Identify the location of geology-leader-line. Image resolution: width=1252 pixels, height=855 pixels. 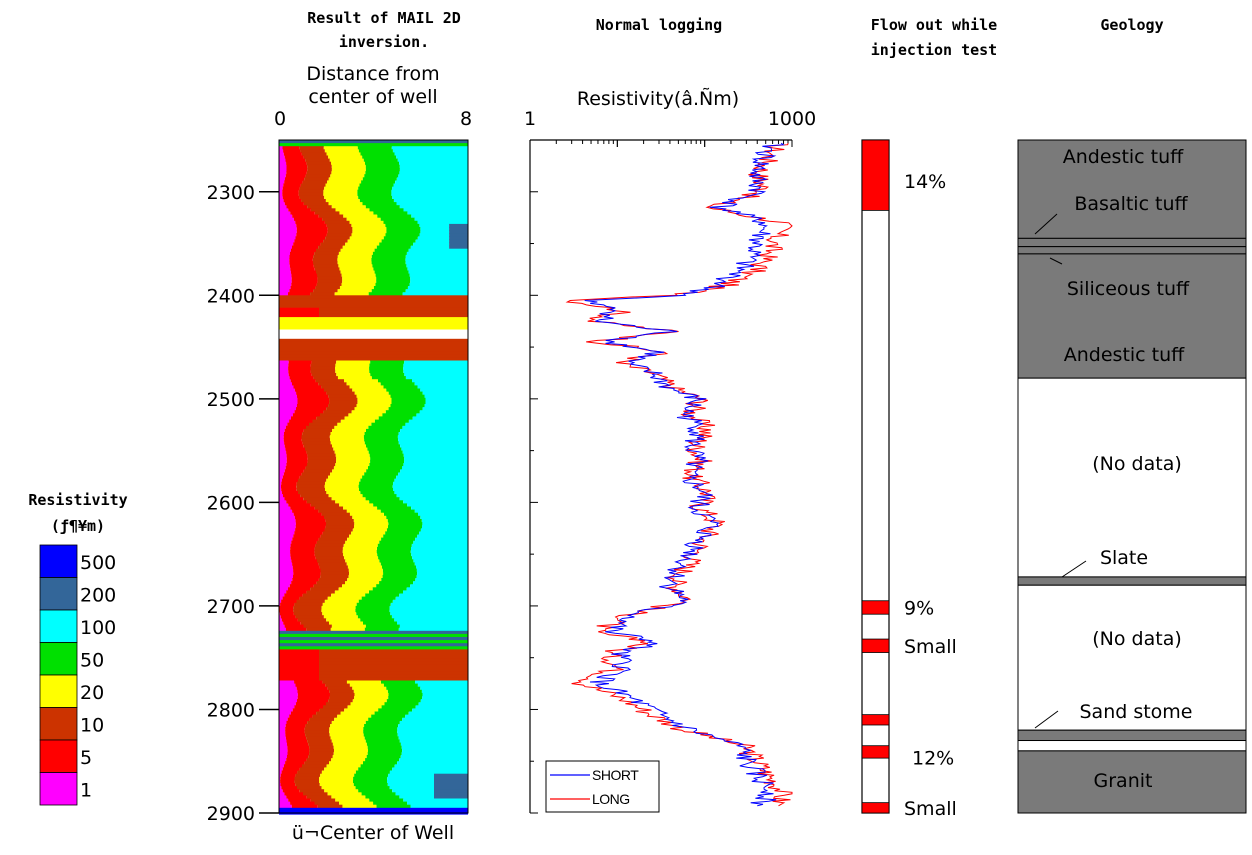
(1046, 719).